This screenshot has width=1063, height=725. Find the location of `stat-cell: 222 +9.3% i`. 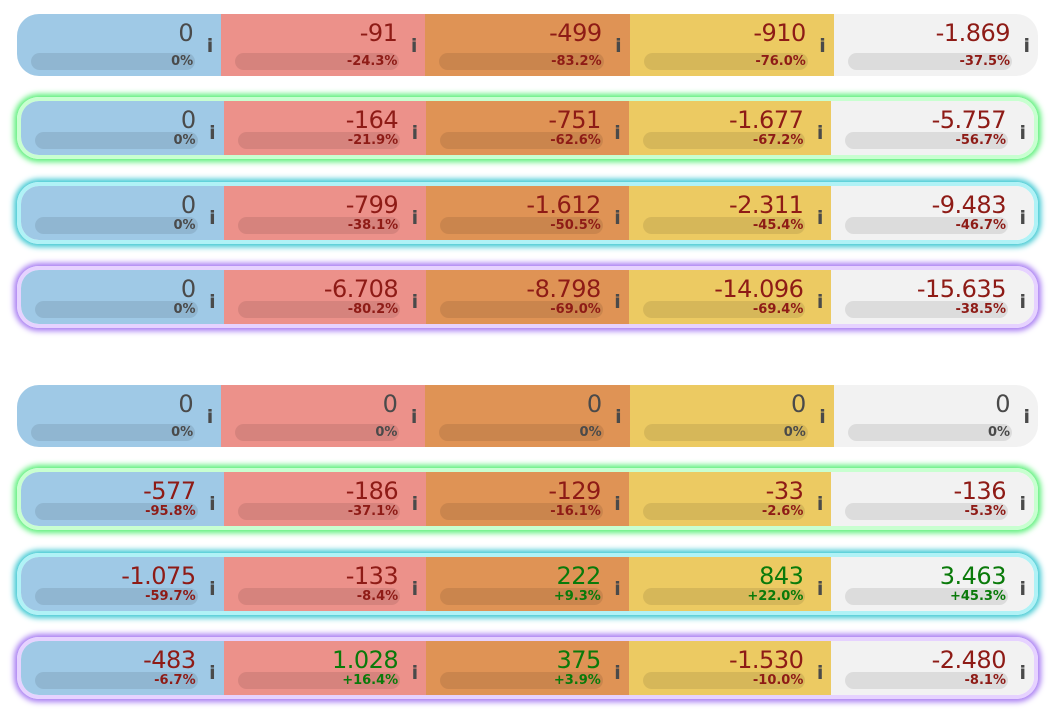

stat-cell: 222 +9.3% i is located at coordinates (527, 584).